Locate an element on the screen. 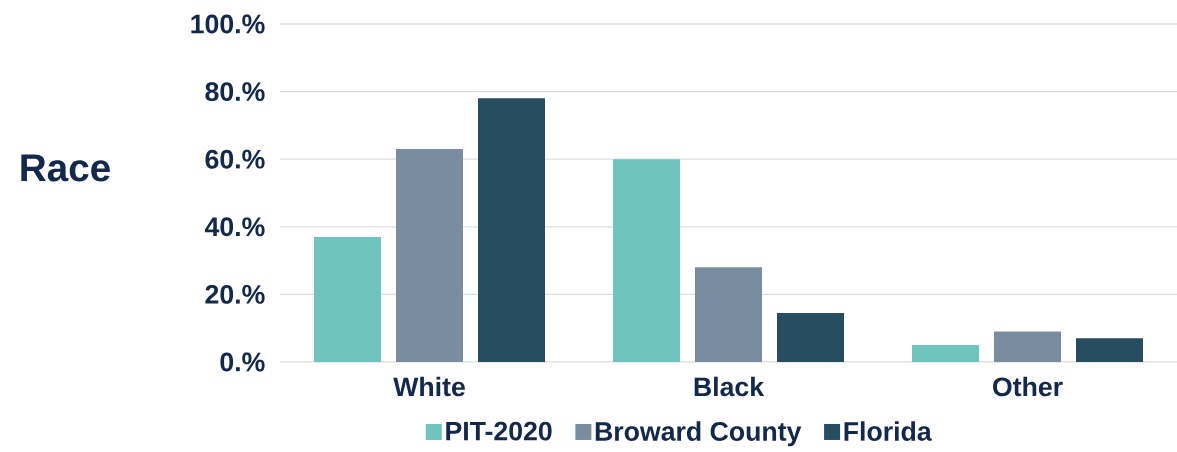 The height and width of the screenshot is (452, 1177). legend-label: Broward County is located at coordinates (698, 434).